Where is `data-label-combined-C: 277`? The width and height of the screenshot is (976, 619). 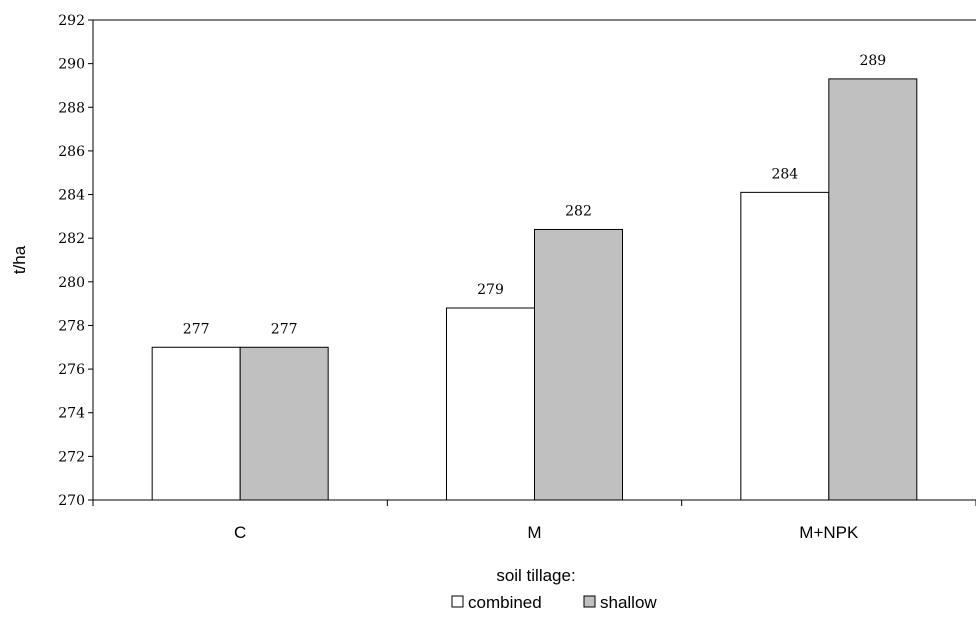
data-label-combined-C: 277 is located at coordinates (196, 329).